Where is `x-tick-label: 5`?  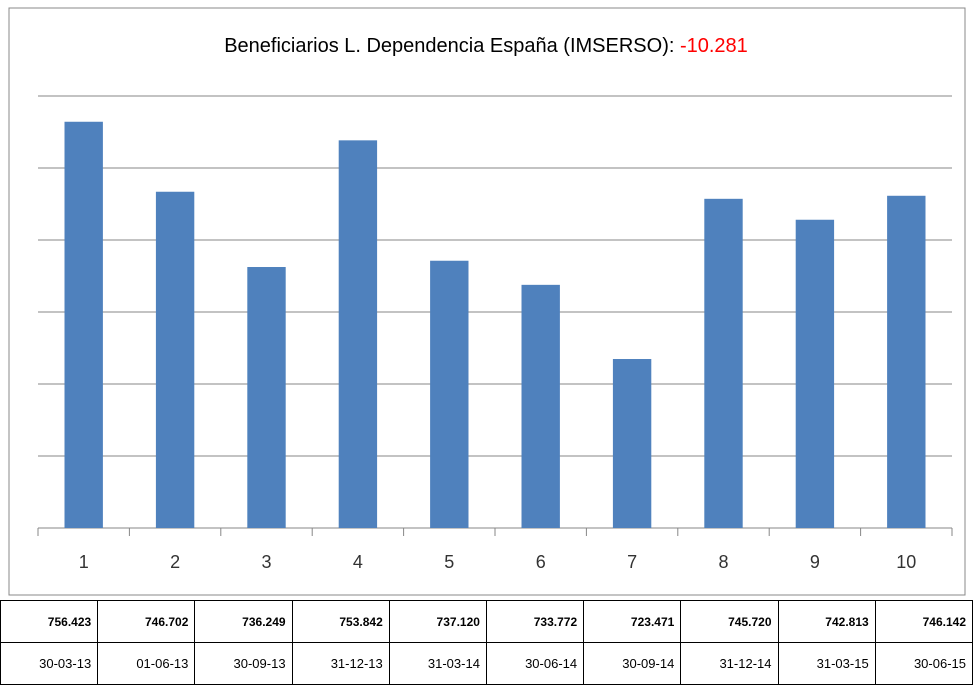 x-tick-label: 5 is located at coordinates (449, 562).